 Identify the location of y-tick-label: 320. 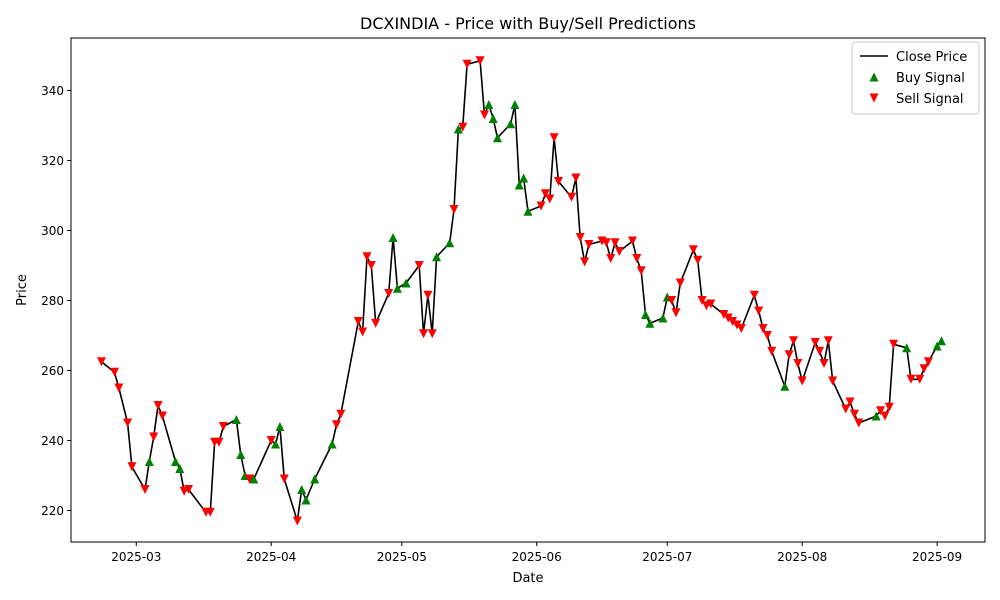
(52, 161).